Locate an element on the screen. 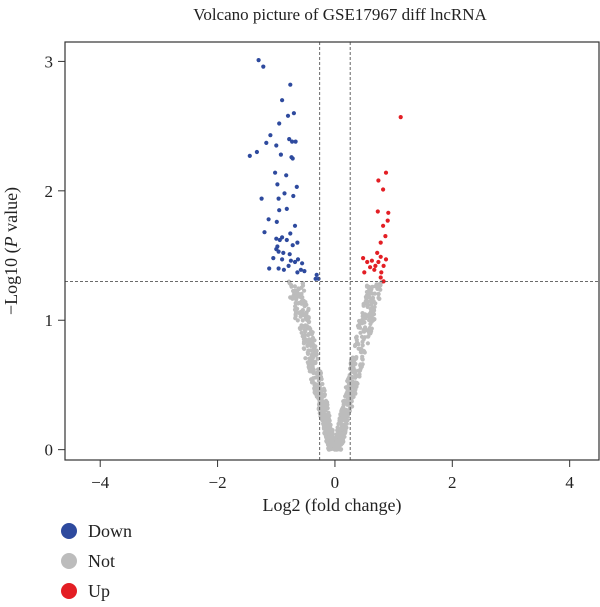 The image size is (600, 607). x-tick-label: 2 is located at coordinates (452, 482).